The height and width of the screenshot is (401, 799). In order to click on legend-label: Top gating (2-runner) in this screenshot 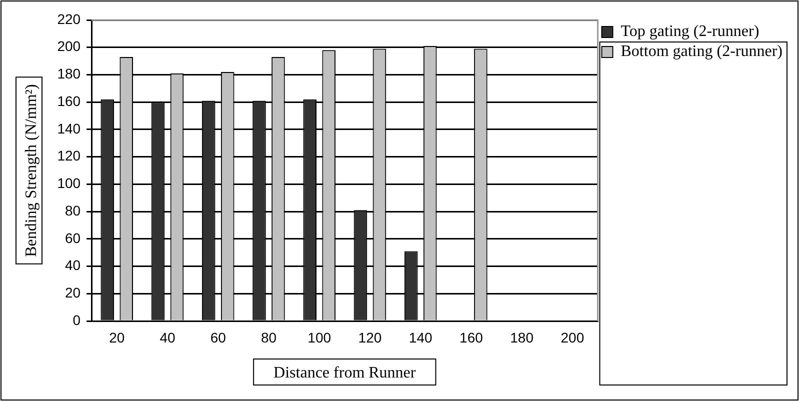, I will do `click(690, 31)`.